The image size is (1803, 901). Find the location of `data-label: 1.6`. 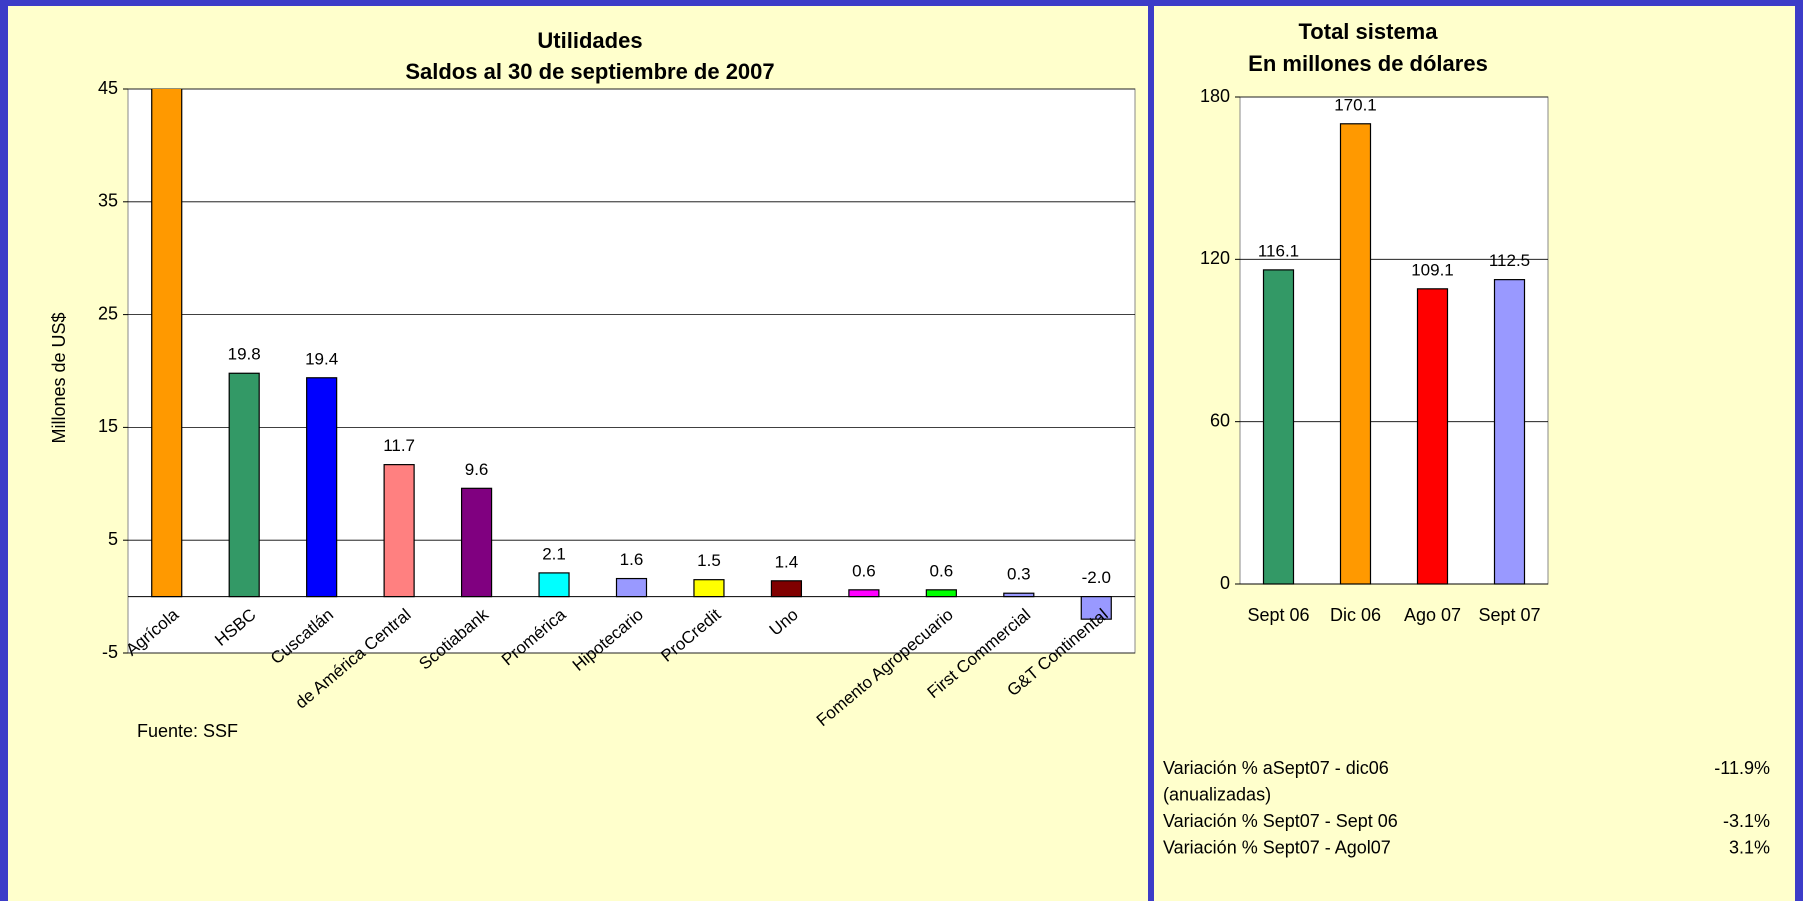

data-label: 1.6 is located at coordinates (632, 559).